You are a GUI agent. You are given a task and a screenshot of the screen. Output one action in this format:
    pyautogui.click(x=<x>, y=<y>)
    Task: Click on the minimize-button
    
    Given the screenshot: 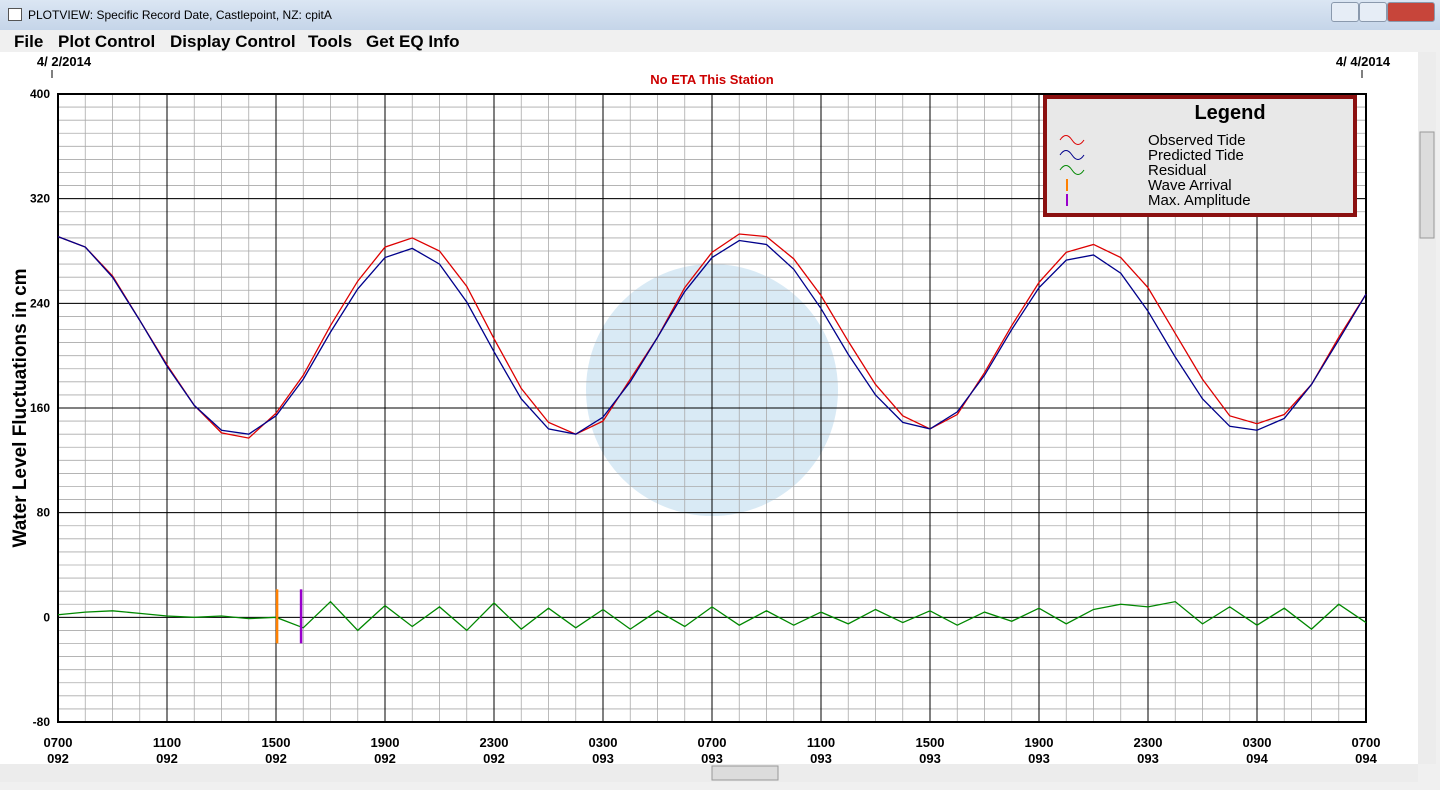 What is the action you would take?
    pyautogui.click(x=1345, y=12)
    